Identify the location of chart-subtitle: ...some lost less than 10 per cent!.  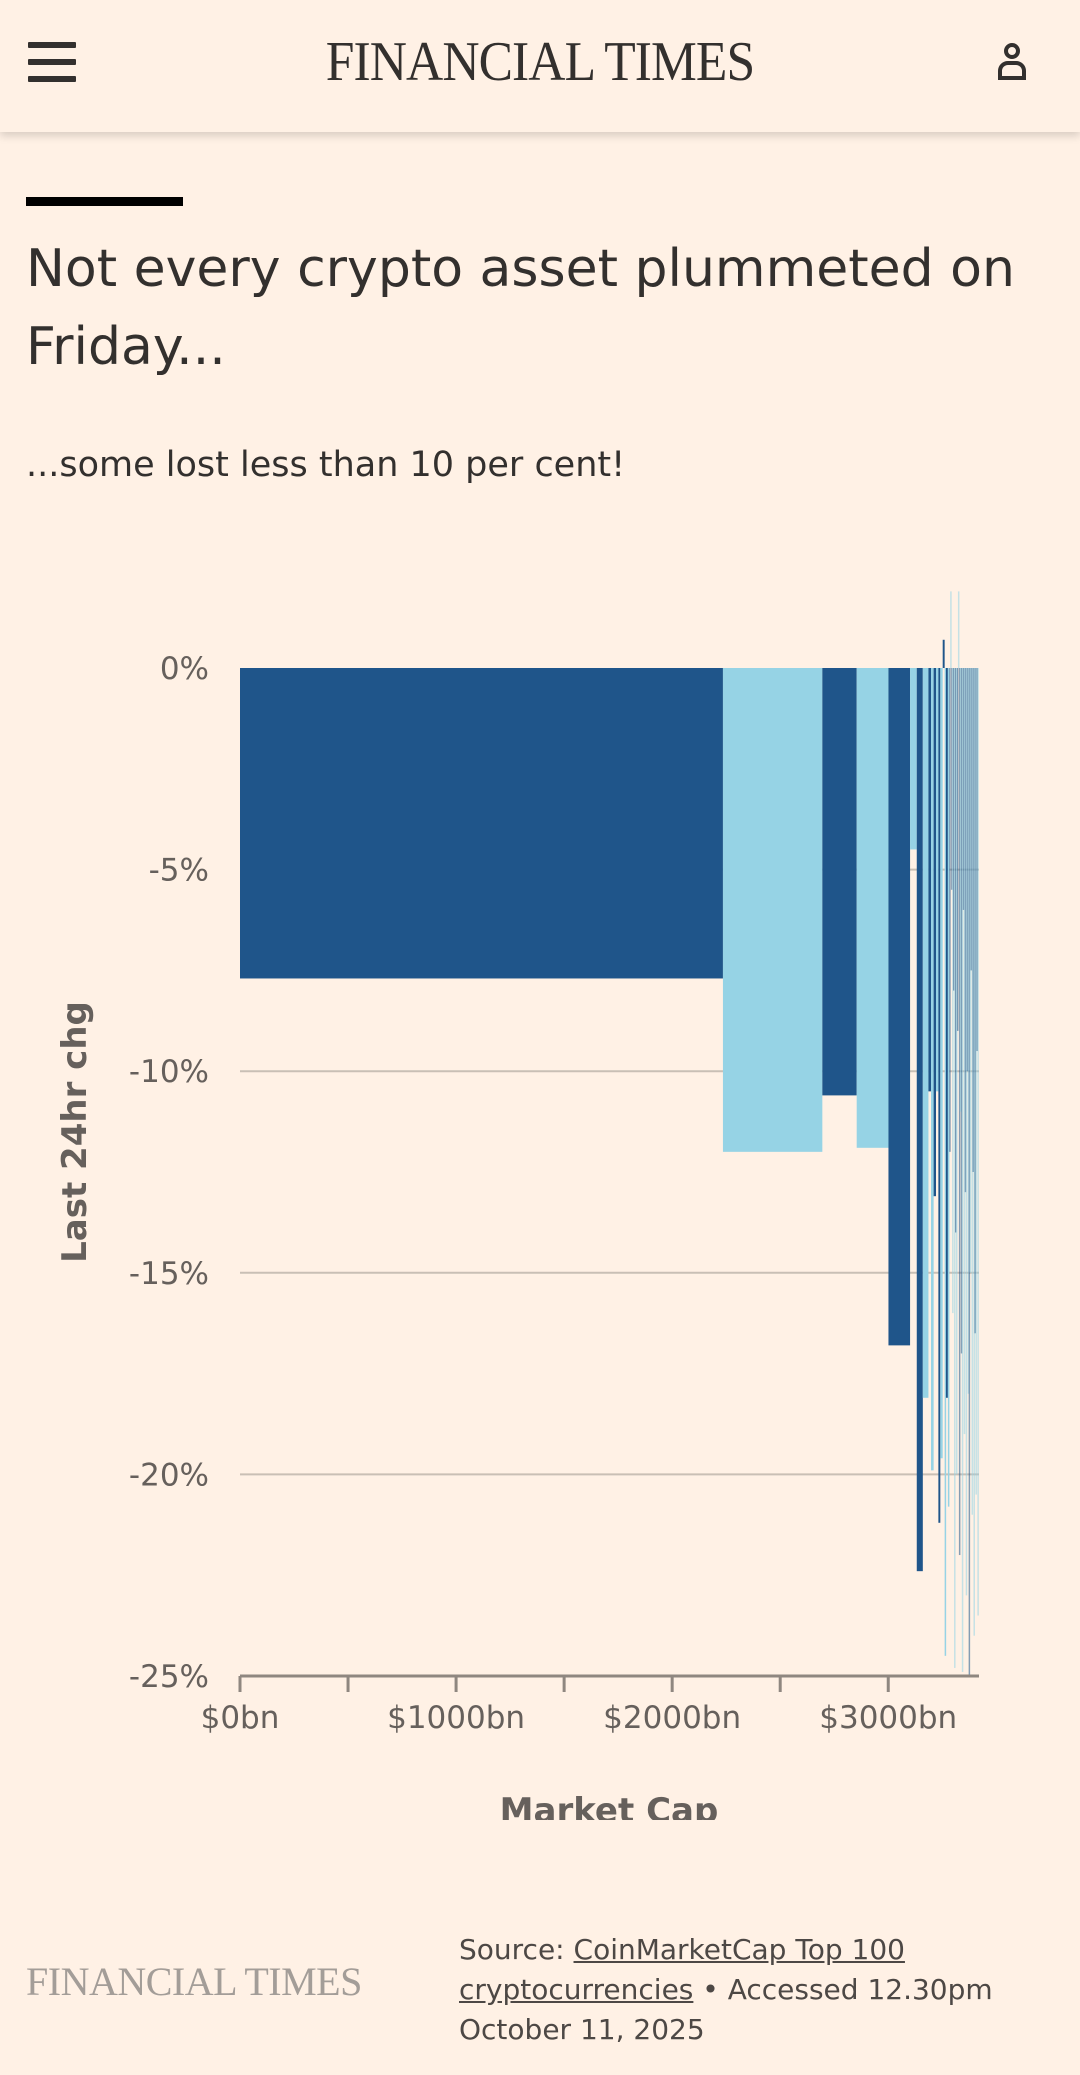
(326, 465).